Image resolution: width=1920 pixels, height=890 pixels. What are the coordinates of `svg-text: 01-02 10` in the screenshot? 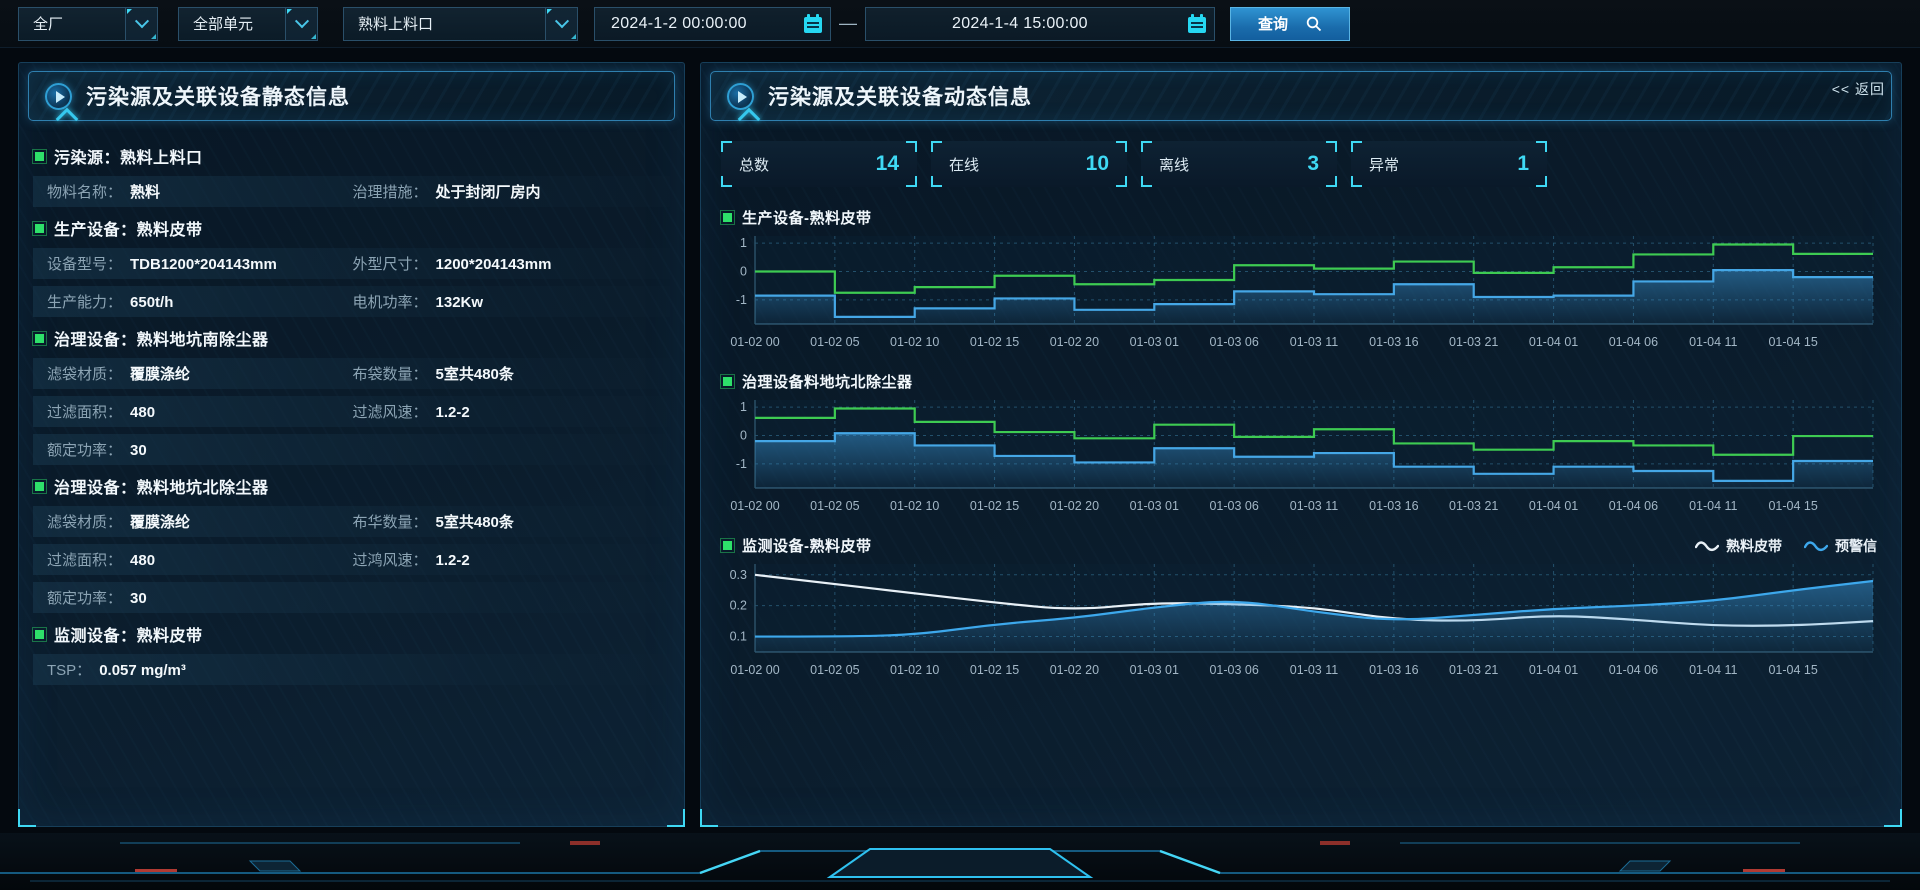 It's located at (914, 670).